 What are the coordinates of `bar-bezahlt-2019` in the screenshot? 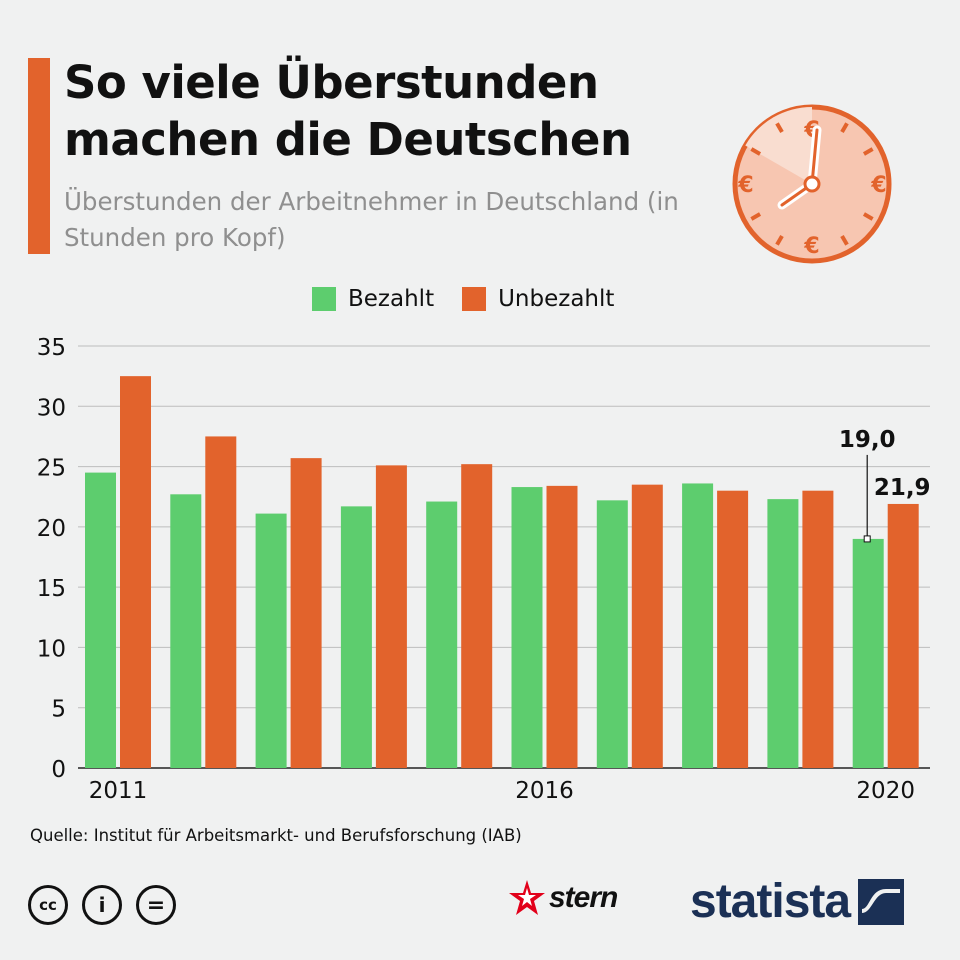 It's located at (783, 633).